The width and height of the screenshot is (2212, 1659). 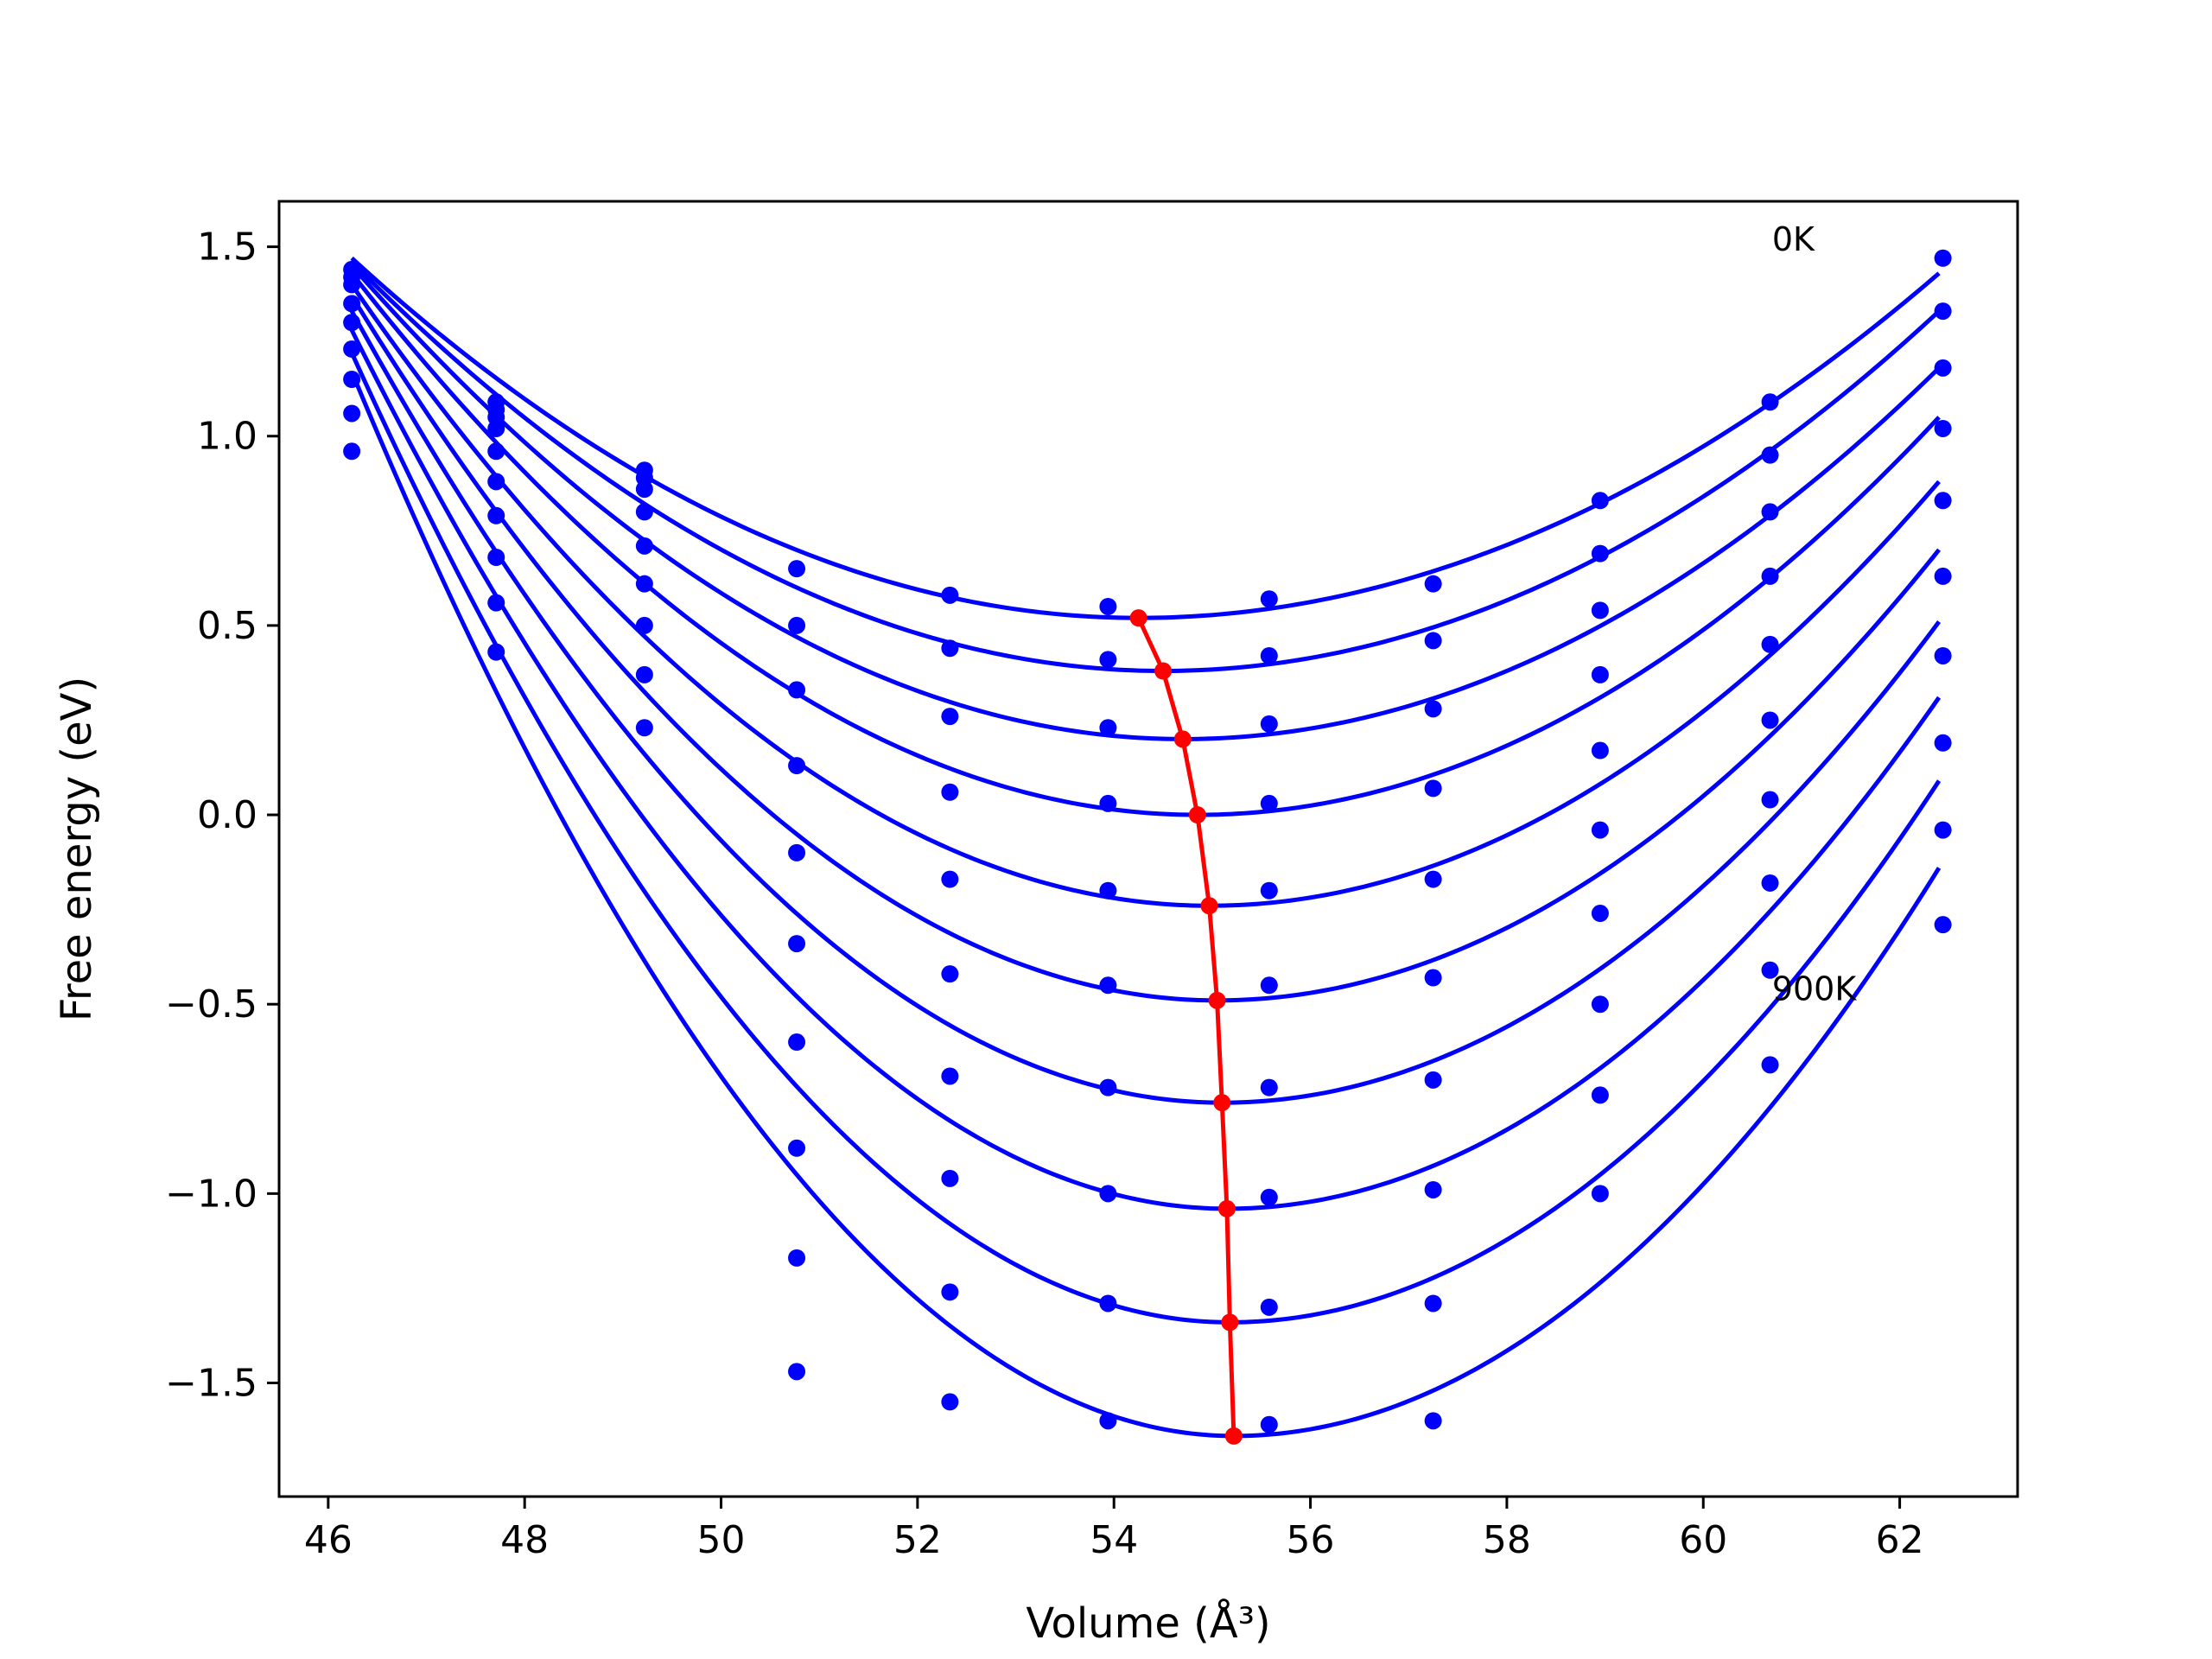 I want to click on x-axis-label: Volume (Å³), so click(x=1148, y=1623).